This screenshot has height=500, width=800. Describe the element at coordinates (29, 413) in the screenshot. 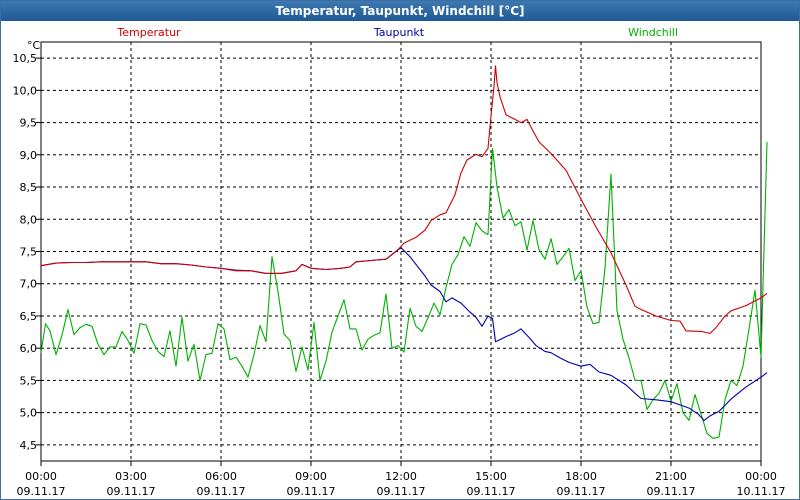

I see `y-tick-label: 5,0` at that location.